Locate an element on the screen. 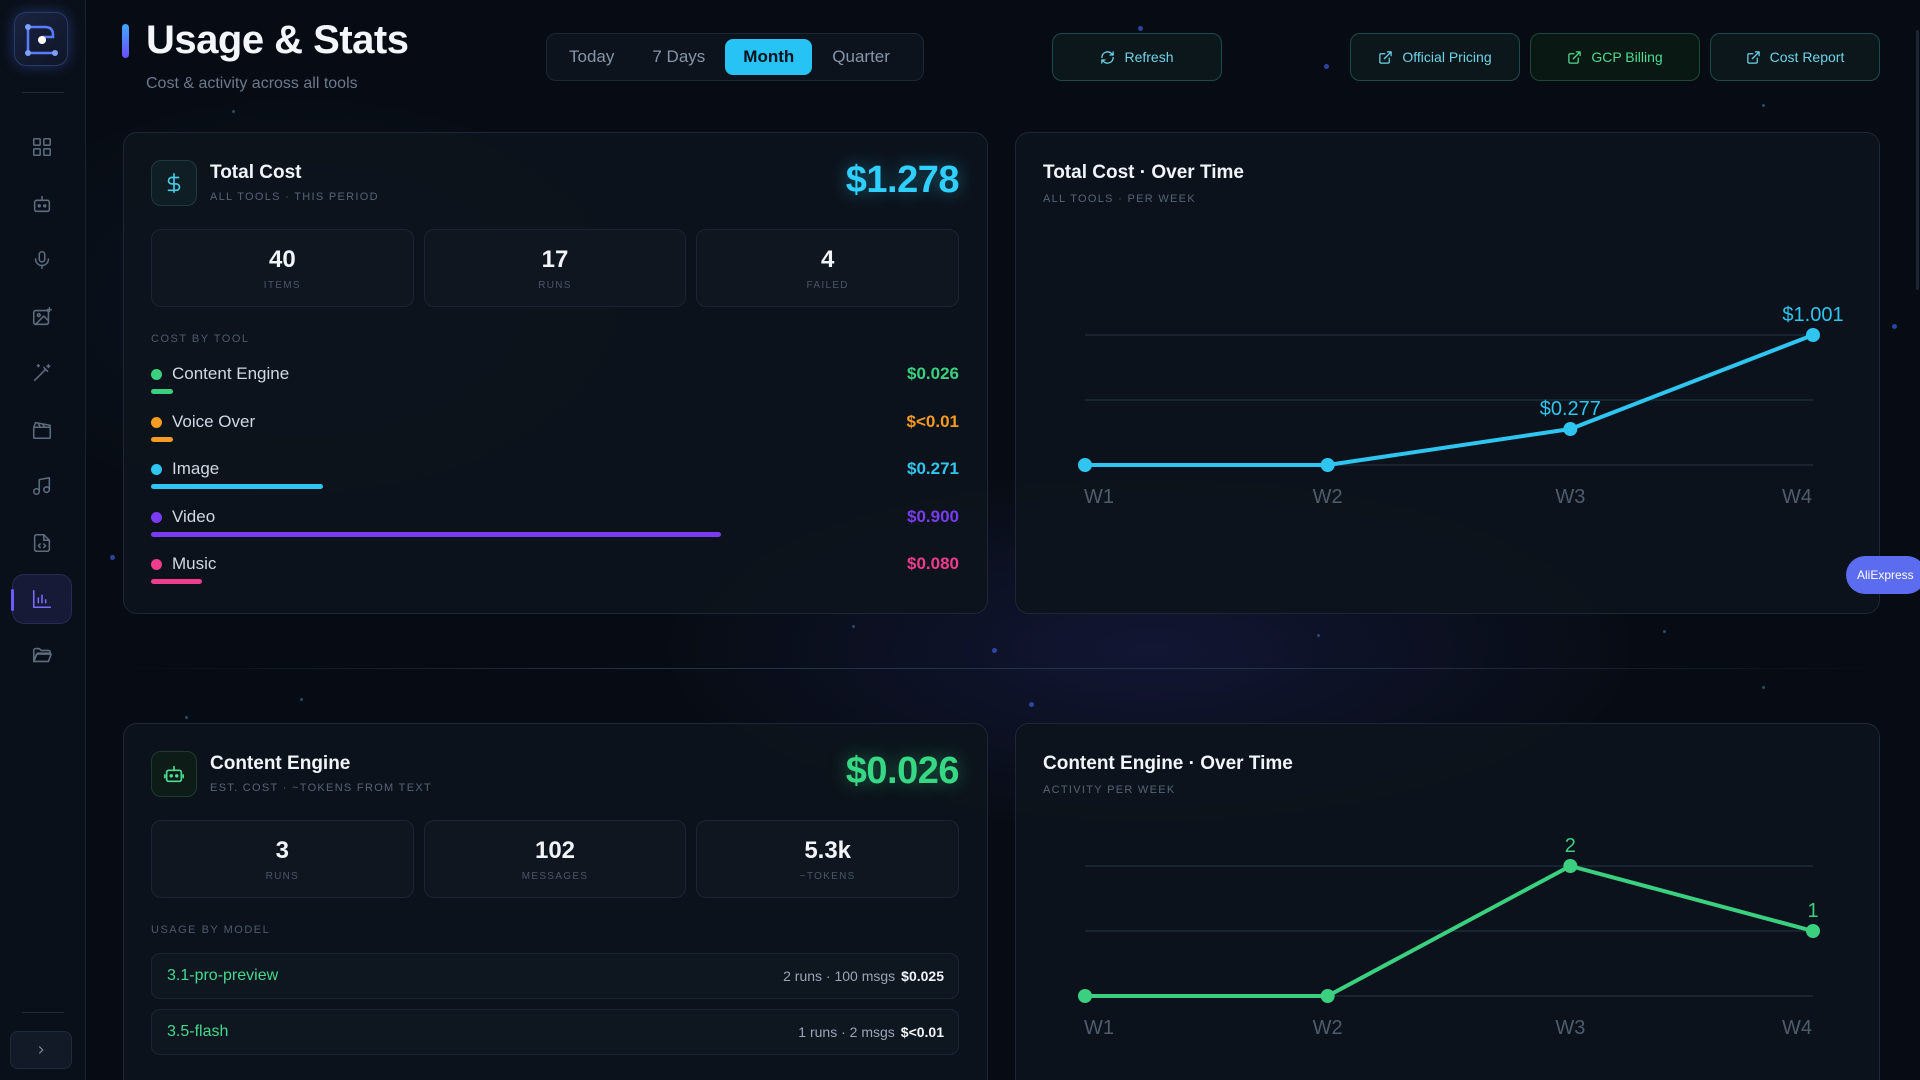 This screenshot has width=1920, height=1080. stat-tokens: 5.3k ~TOKENS is located at coordinates (828, 859).